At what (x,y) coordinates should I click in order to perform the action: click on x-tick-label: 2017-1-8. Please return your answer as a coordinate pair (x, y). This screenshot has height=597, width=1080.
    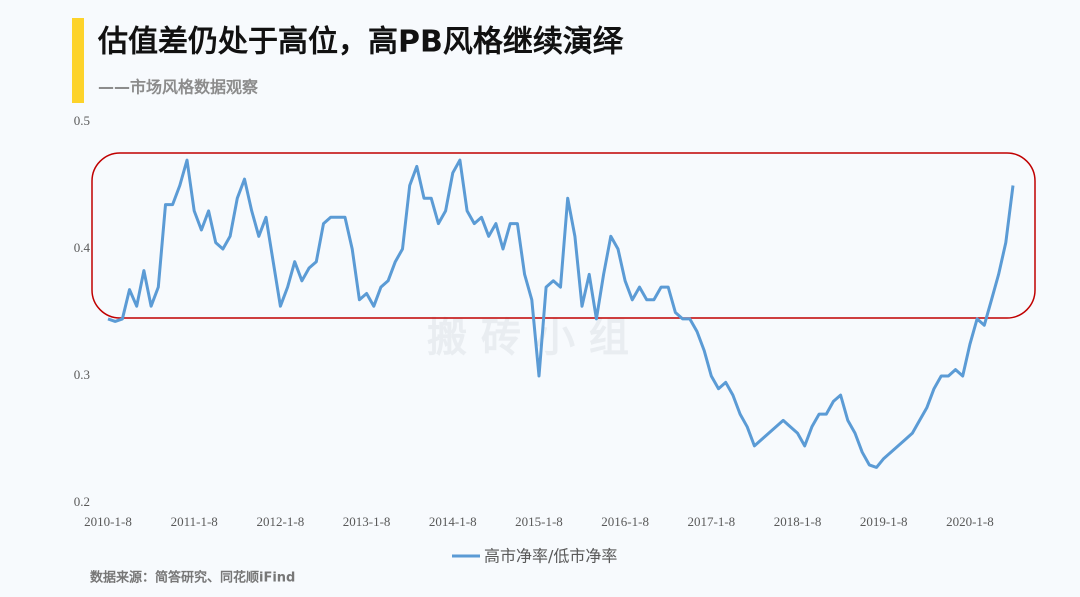
    Looking at the image, I should click on (711, 521).